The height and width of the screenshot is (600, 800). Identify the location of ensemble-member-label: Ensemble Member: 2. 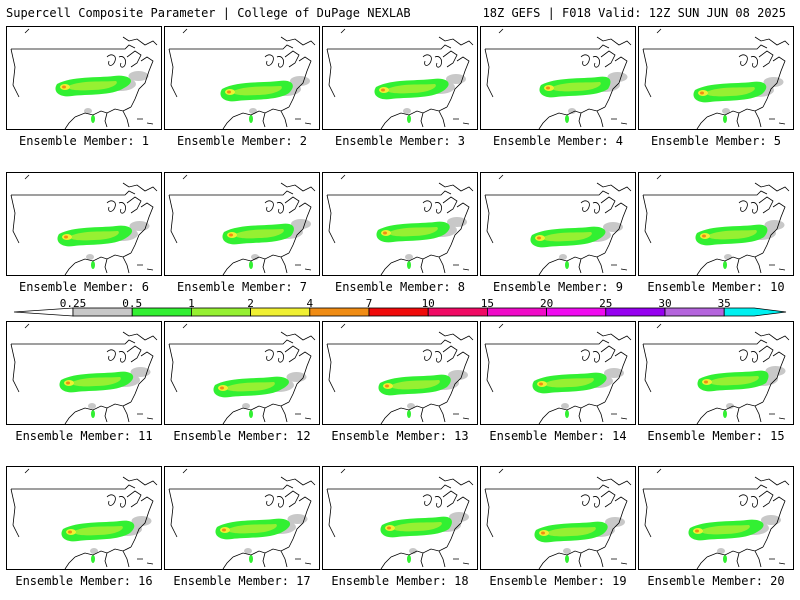
(242, 141).